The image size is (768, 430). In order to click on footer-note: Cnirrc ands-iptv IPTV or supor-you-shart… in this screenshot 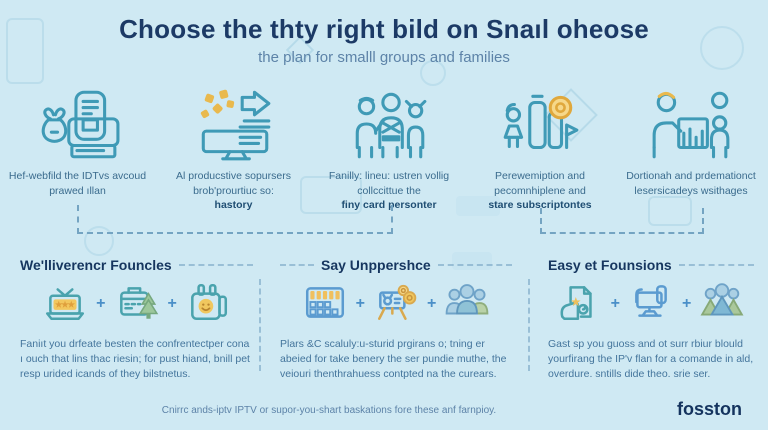, I will do `click(329, 410)`.